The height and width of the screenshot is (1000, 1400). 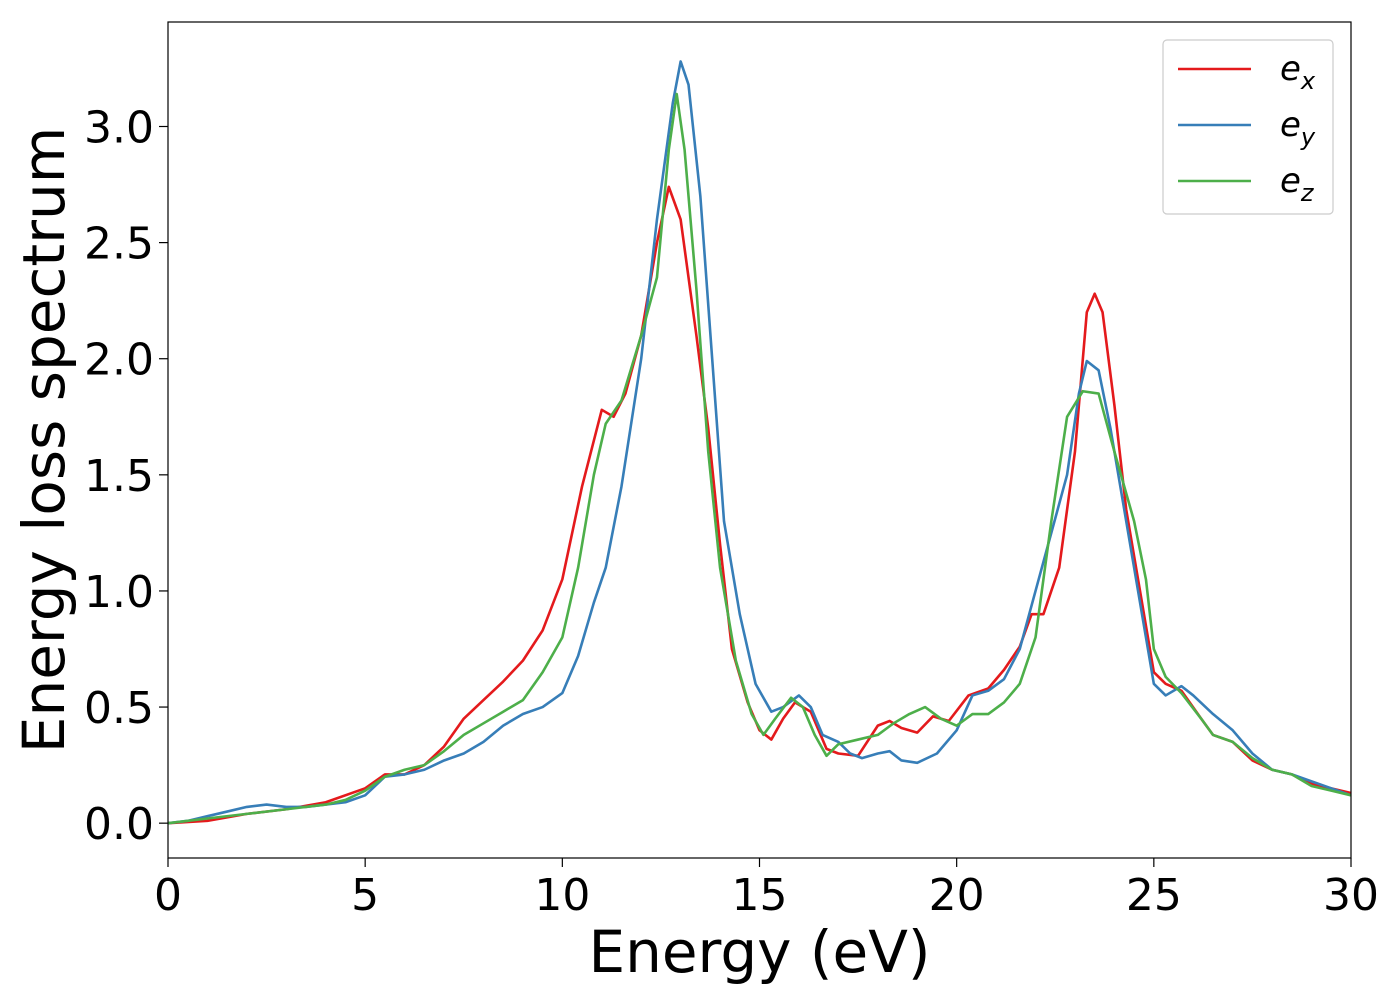 I want to click on y-tick-label: 2.5, so click(x=119, y=244).